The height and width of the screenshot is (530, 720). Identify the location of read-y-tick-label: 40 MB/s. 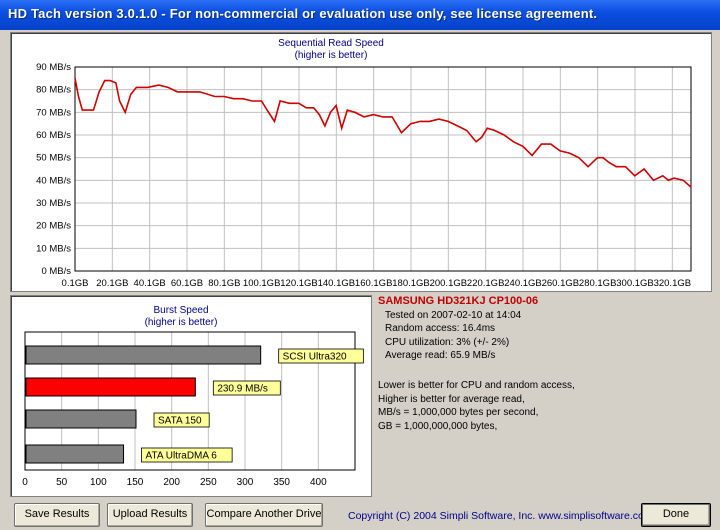
(53, 180).